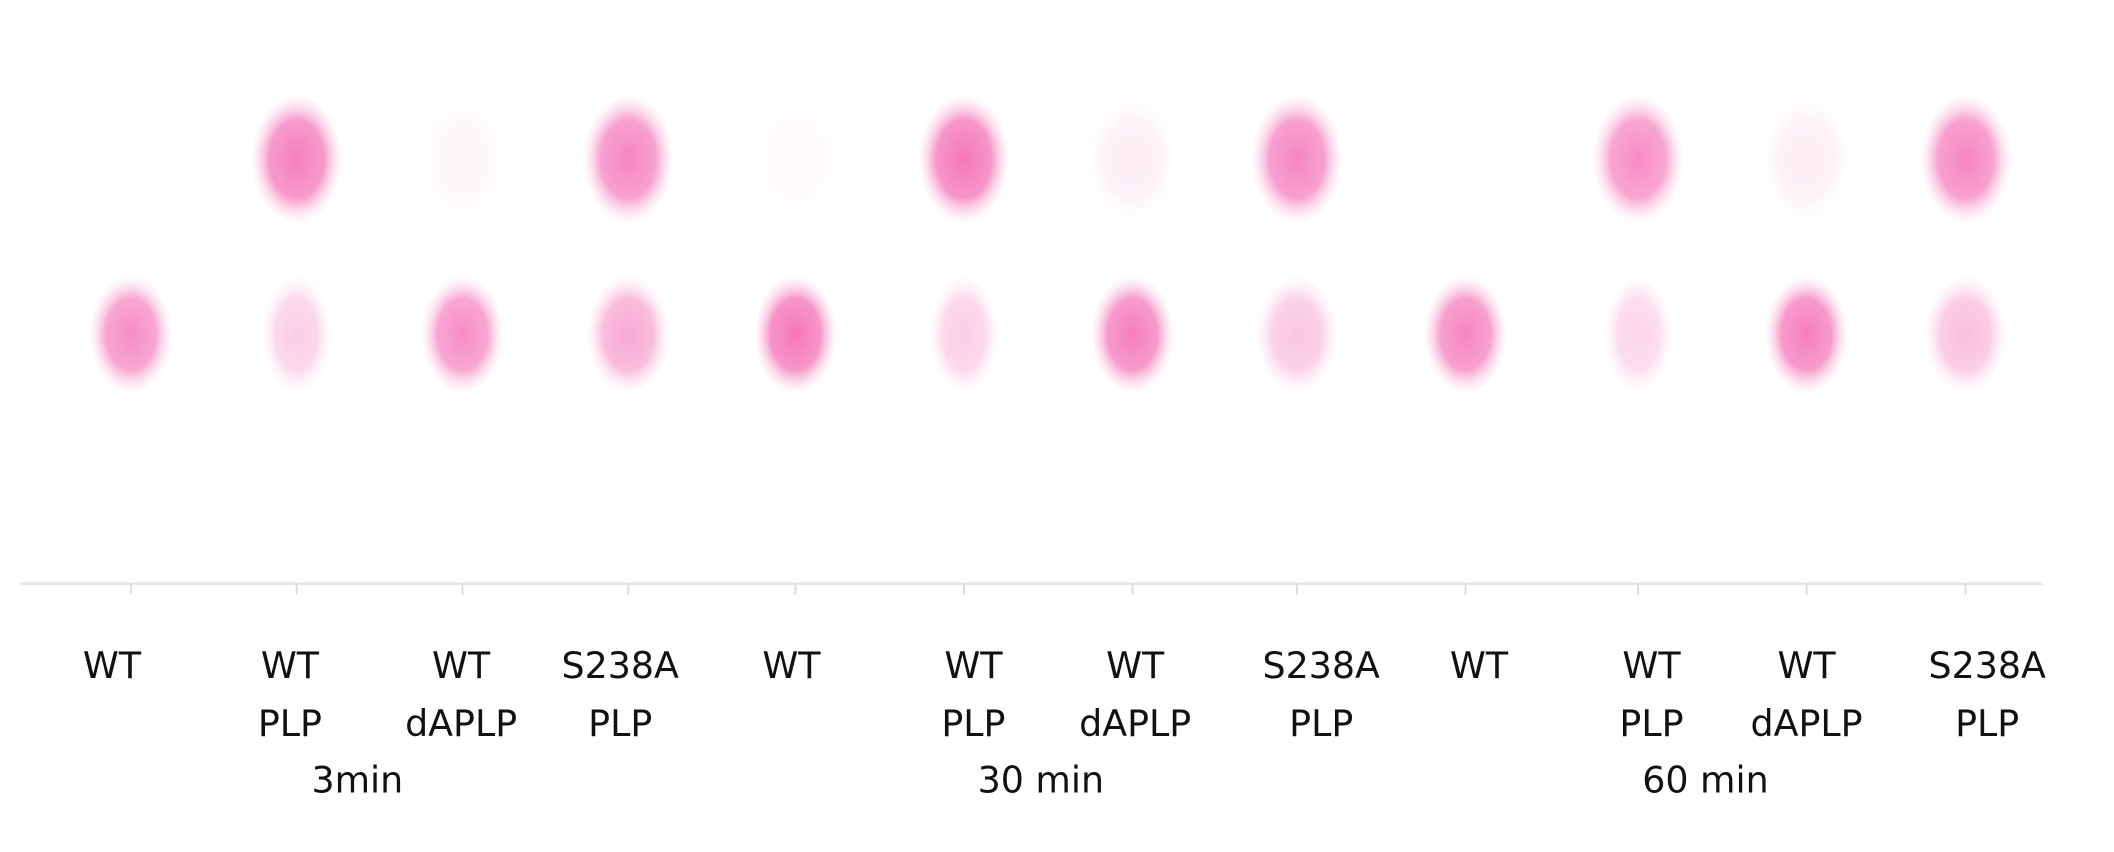  I want to click on time-label: 3min, so click(357, 779).